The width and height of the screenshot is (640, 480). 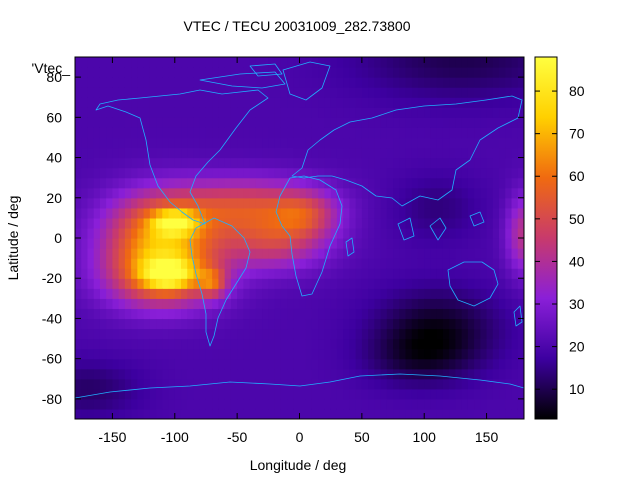 What do you see at coordinates (309, 236) in the screenshot?
I see `coastline-africa` at bounding box center [309, 236].